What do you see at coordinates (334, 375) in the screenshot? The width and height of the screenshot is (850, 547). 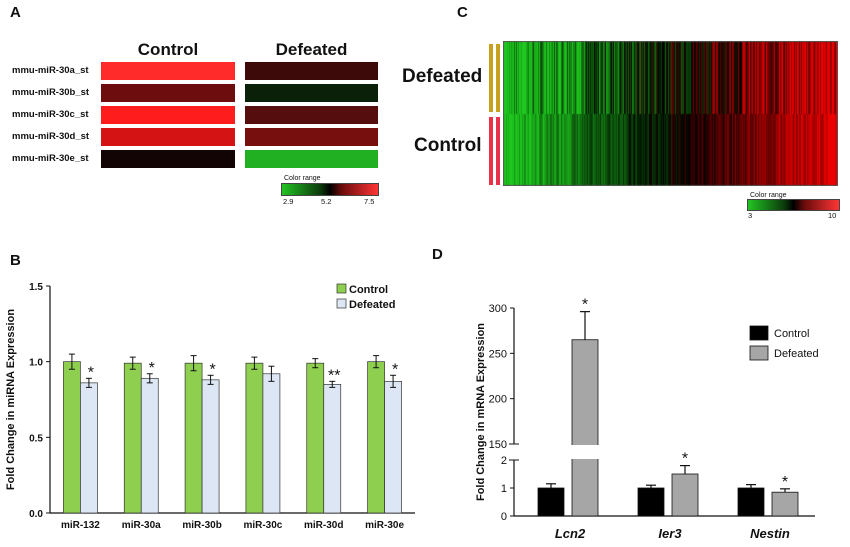 I see `significance-marker: **` at bounding box center [334, 375].